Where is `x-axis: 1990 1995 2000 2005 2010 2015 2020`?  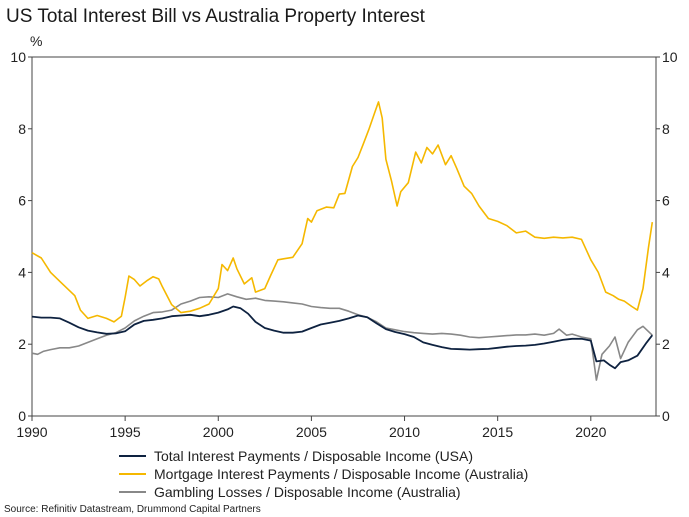
x-axis: 1990 1995 2000 2005 2010 2015 2020 is located at coordinates (311, 428).